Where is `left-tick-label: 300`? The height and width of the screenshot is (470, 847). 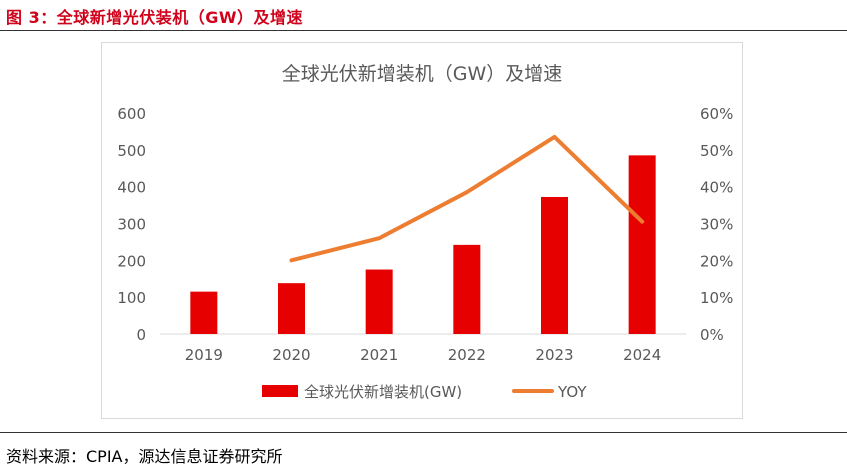 left-tick-label: 300 is located at coordinates (131, 225).